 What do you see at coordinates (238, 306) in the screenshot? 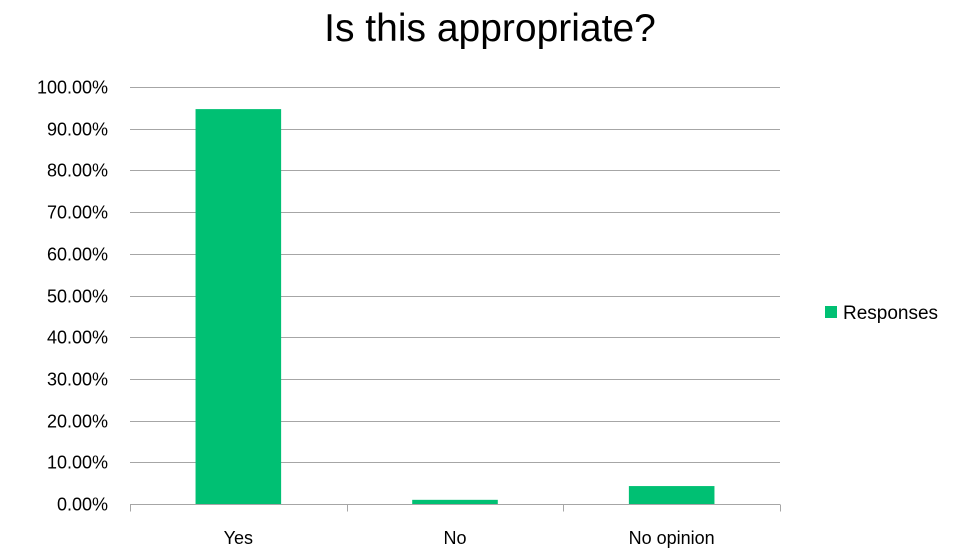
I see `bar-yes` at bounding box center [238, 306].